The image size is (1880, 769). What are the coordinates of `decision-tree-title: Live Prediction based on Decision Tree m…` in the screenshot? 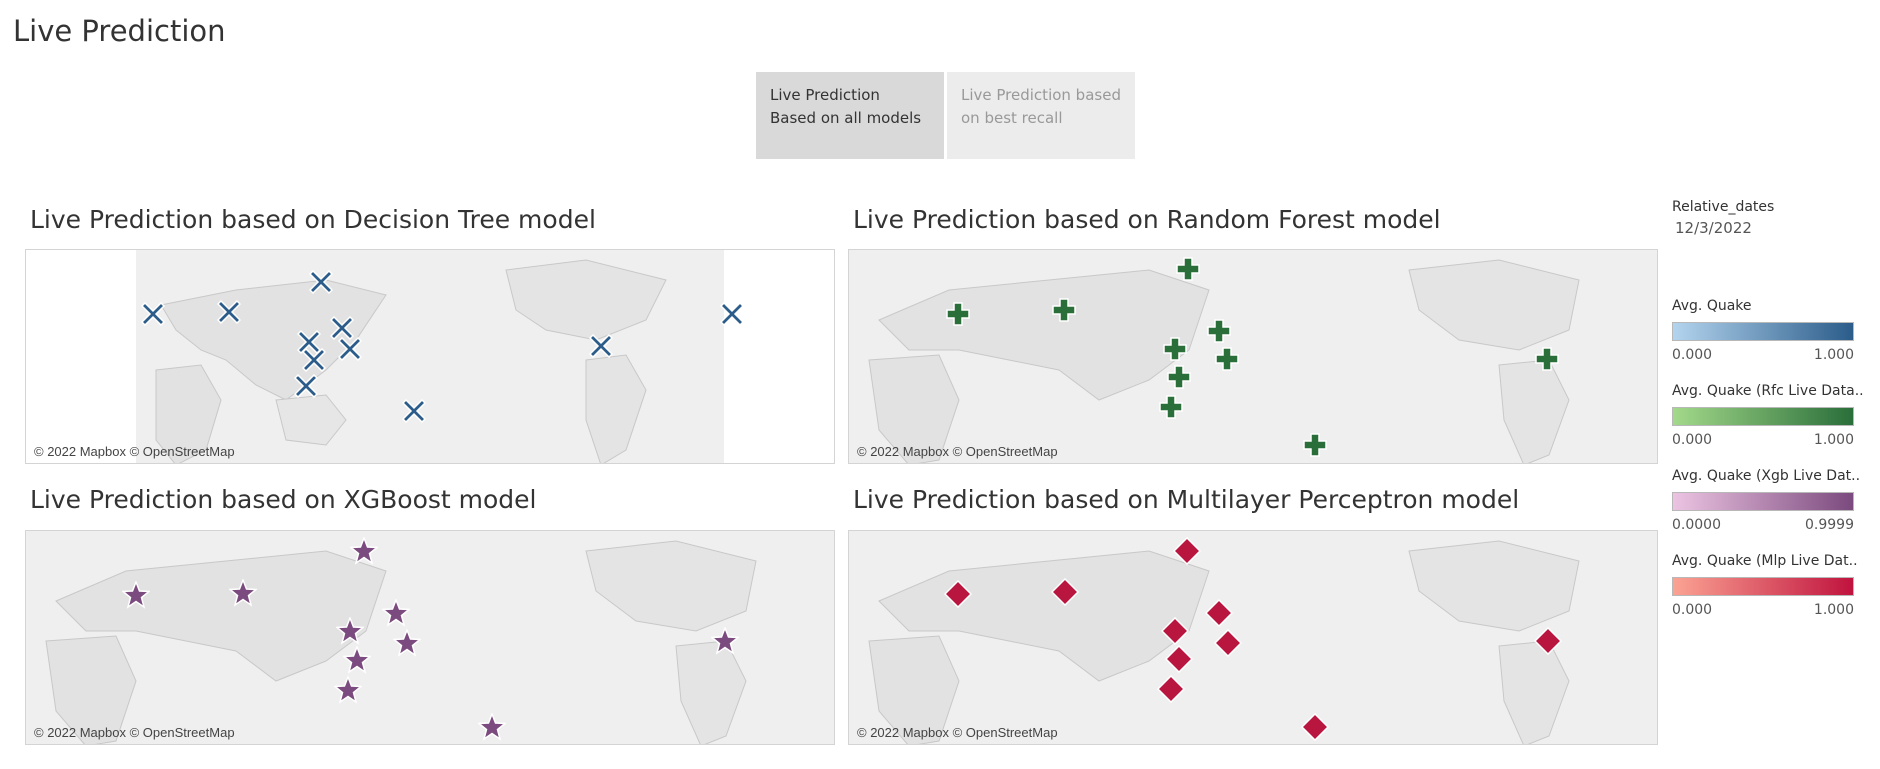 It's located at (313, 219).